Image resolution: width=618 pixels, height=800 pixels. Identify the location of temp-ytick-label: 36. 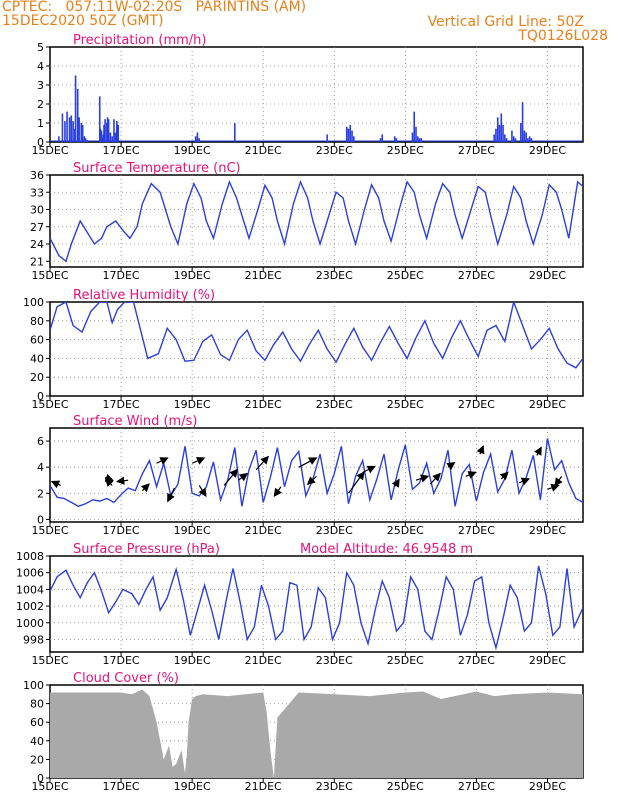
(37, 175).